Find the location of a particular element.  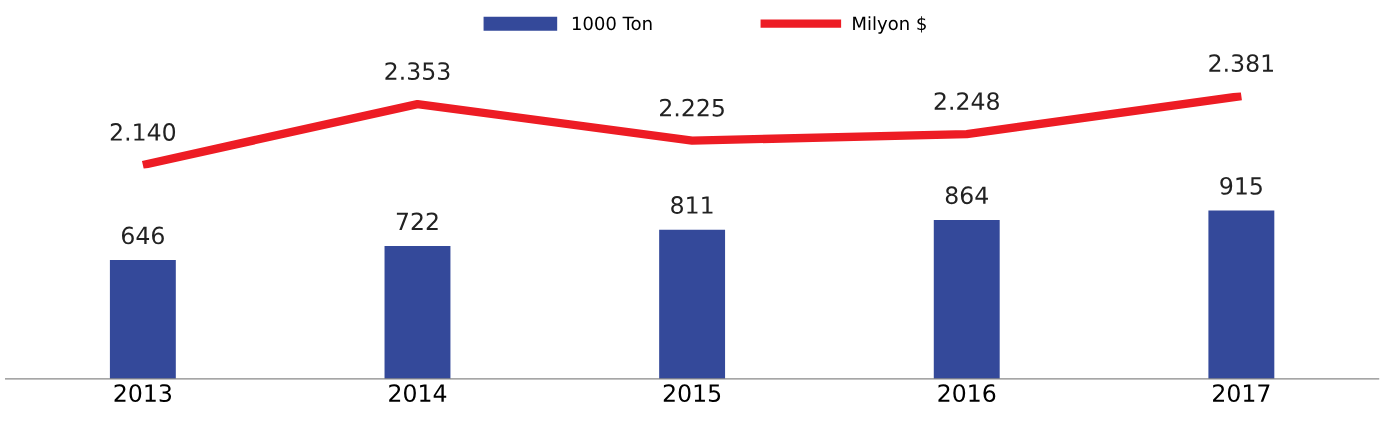

x-tick-label: 2016 is located at coordinates (967, 393).